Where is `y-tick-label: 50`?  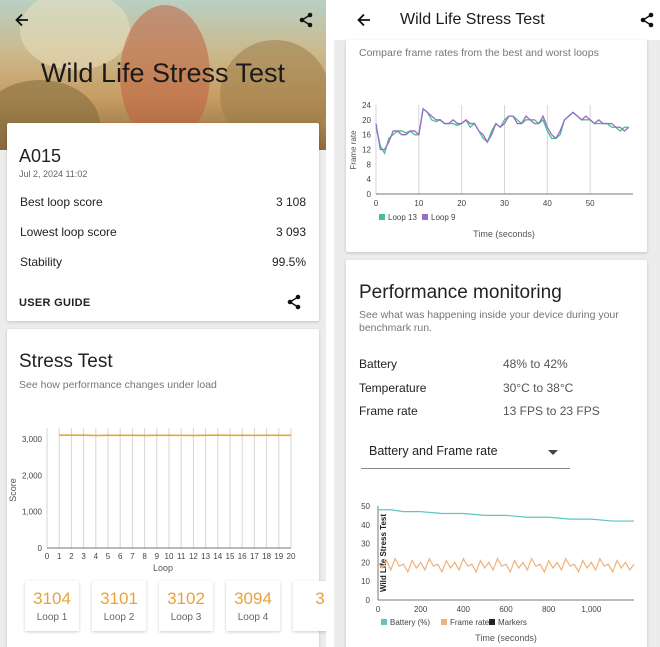 y-tick-label: 50 is located at coordinates (365, 506).